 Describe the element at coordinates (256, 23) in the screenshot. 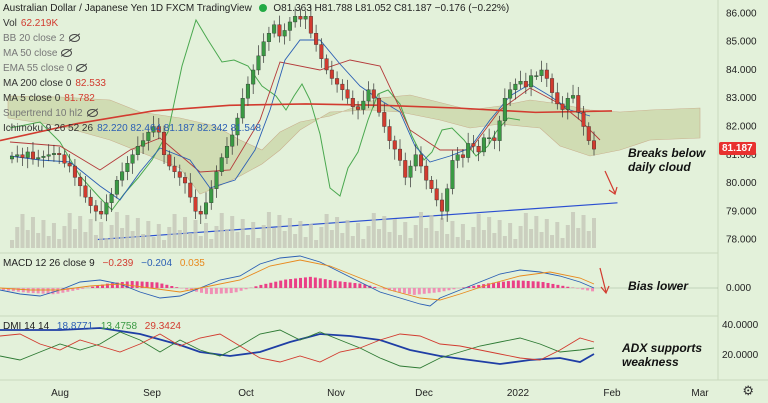

I see `indicator-row: Vol 62.219K` at that location.